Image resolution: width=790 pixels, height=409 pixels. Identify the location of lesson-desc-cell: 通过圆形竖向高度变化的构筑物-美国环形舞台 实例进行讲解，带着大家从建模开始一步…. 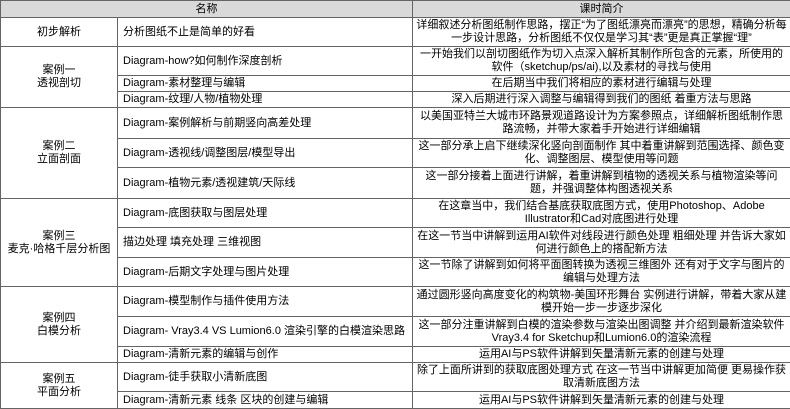
(601, 302).